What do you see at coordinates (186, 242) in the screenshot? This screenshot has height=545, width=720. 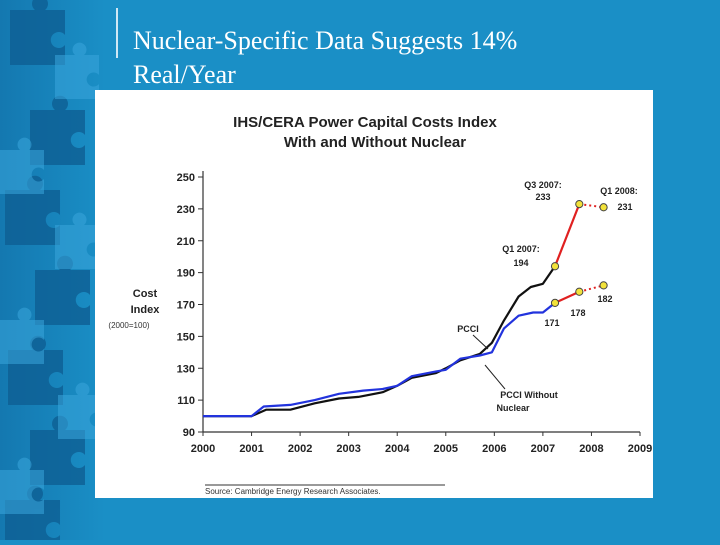 I see `y-tick-label: 210` at bounding box center [186, 242].